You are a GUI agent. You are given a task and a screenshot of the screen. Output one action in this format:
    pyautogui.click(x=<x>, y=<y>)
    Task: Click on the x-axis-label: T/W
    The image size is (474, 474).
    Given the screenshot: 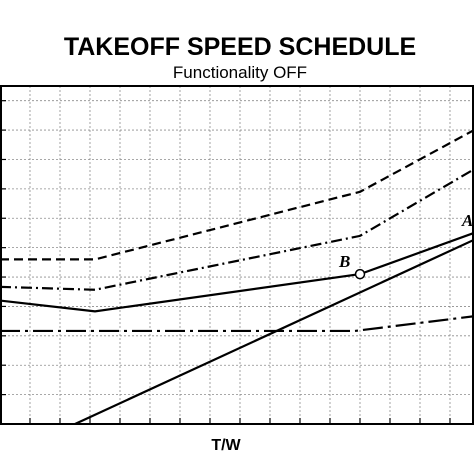 What is the action you would take?
    pyautogui.click(x=226, y=445)
    